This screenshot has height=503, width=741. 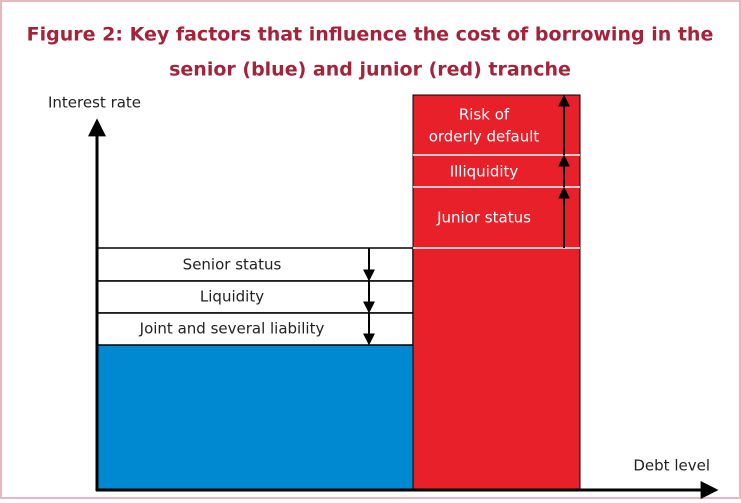 What do you see at coordinates (671, 466) in the screenshot?
I see `x-axis-label: Debt level` at bounding box center [671, 466].